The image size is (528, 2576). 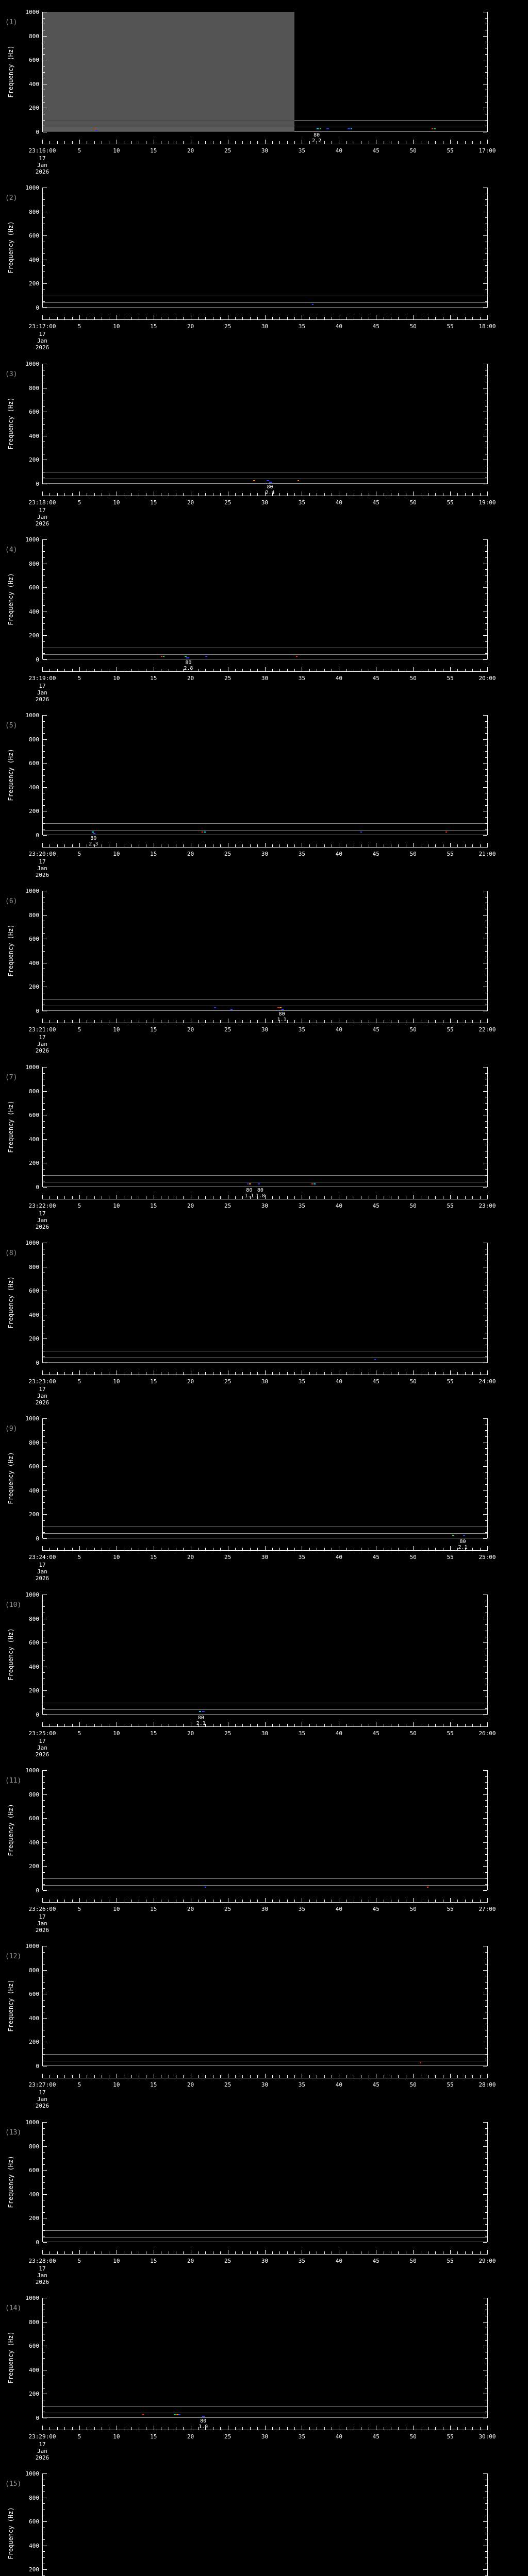 I want to click on date-line: Jan, so click(x=42, y=868).